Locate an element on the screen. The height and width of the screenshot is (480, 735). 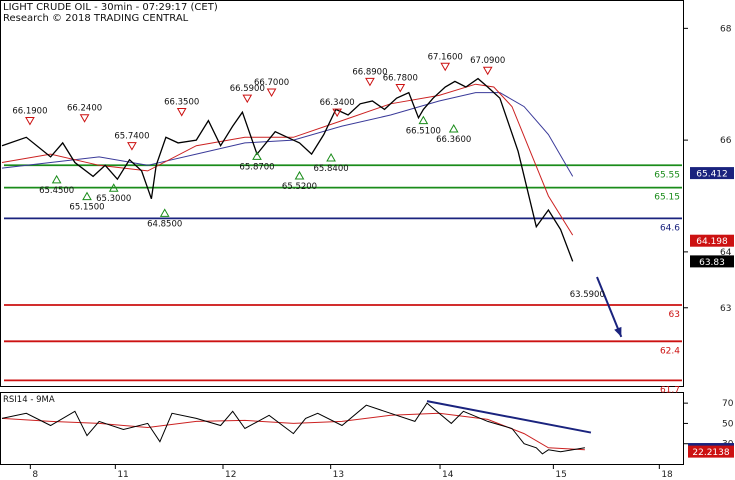
chart-source: Research © 2018 TRADING CENTRAL is located at coordinates (96, 18).